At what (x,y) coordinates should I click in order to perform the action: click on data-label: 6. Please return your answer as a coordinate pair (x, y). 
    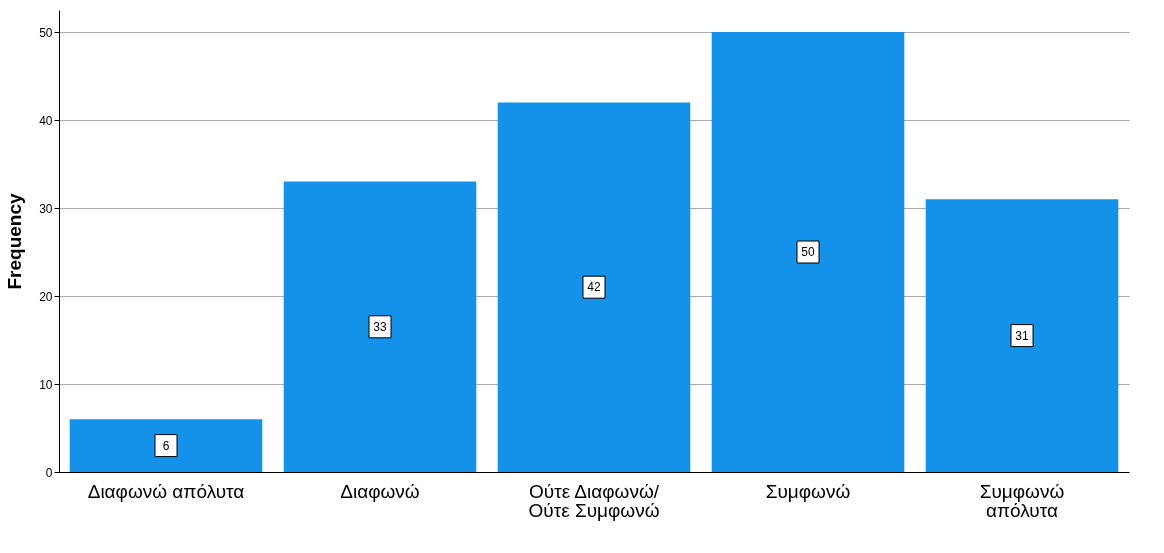
    Looking at the image, I should click on (166, 445).